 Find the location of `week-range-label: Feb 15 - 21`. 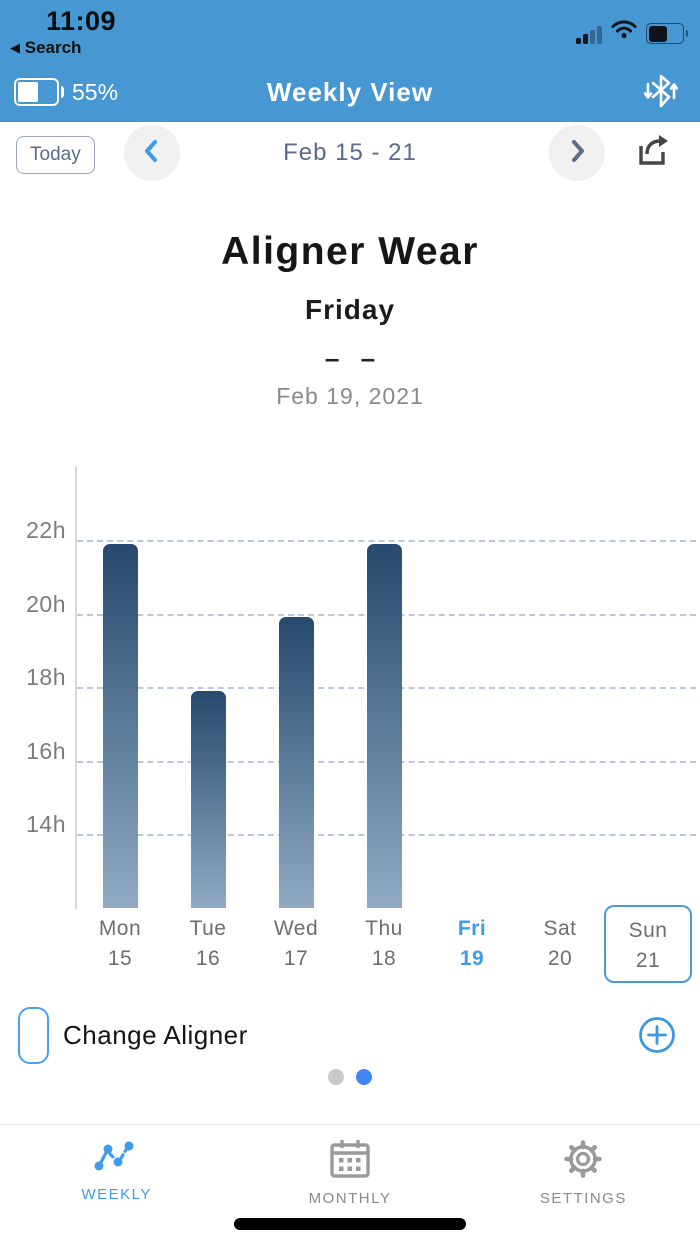

week-range-label: Feb 15 - 21 is located at coordinates (350, 152).